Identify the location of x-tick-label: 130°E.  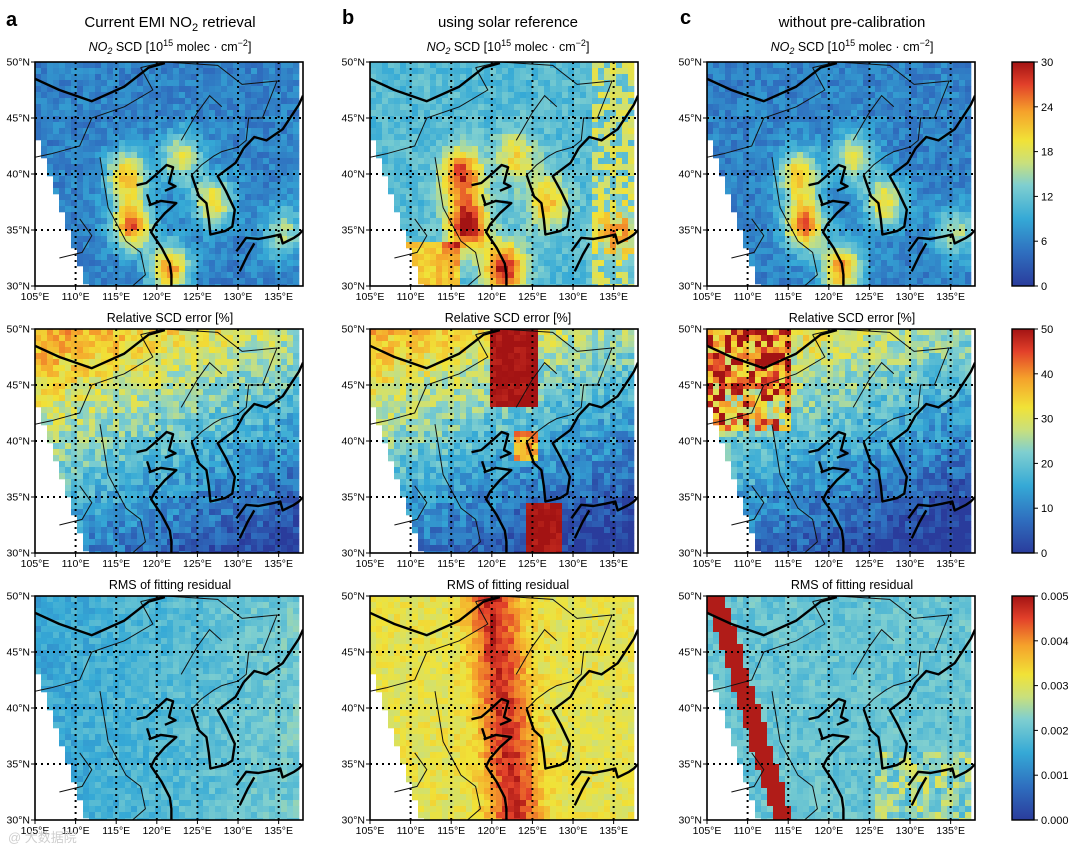
(910, 297).